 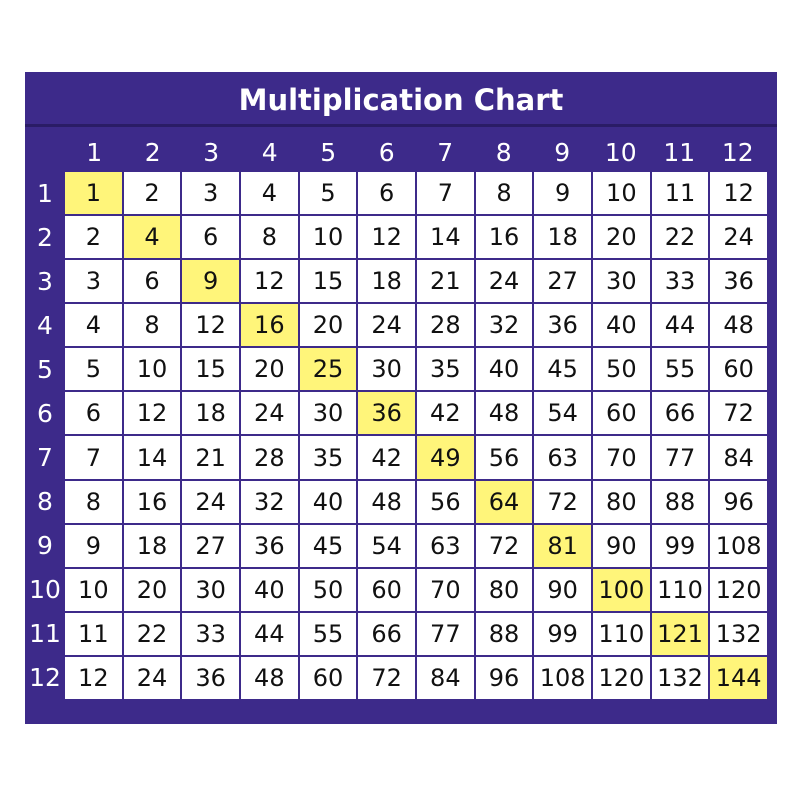 I want to click on square-cell: 64, so click(x=504, y=501).